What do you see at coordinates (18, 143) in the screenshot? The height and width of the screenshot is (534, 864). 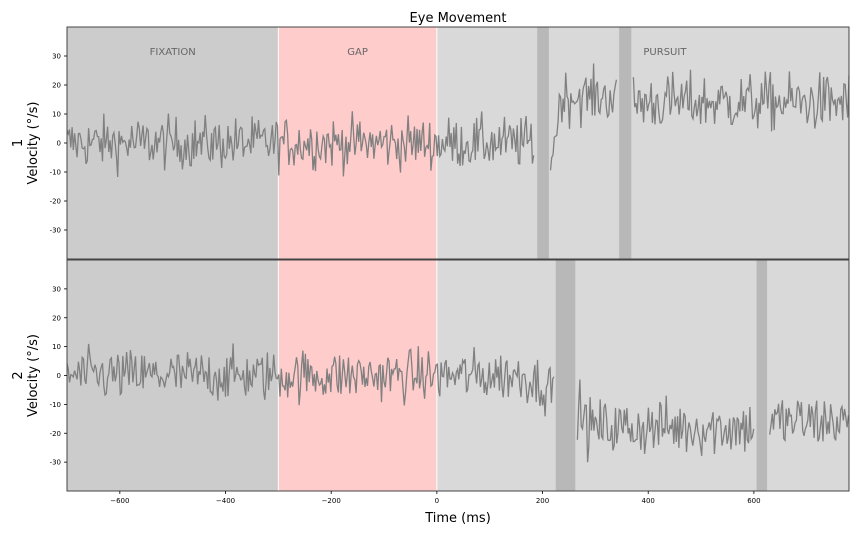 I see `y-axis-label-line: 1` at bounding box center [18, 143].